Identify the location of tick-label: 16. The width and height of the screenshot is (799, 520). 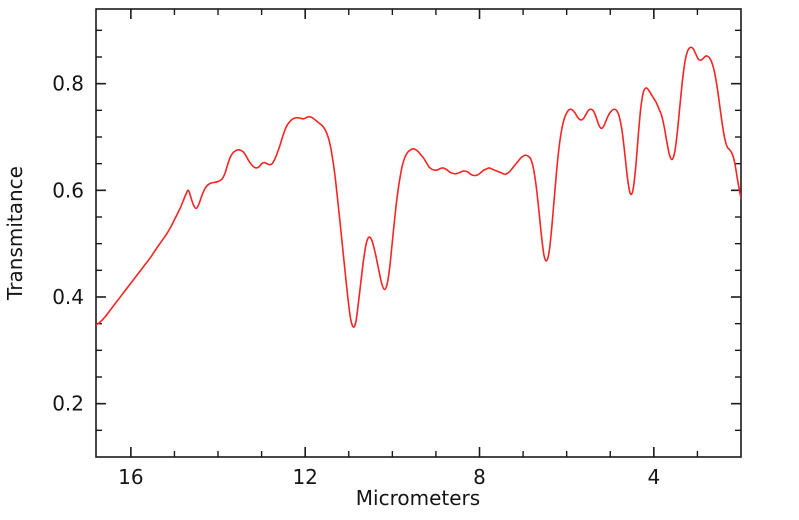
(130, 477).